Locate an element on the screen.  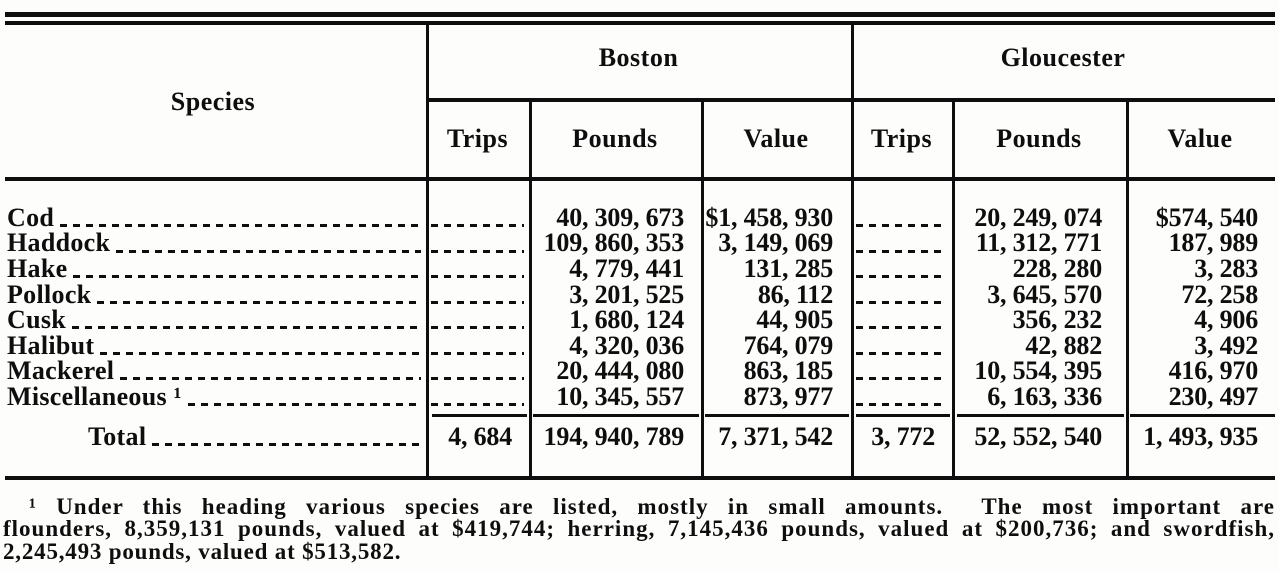
table-row: Hake 4, 779, 441 131, 285 228, 280 3, 283 is located at coordinates (639, 269).